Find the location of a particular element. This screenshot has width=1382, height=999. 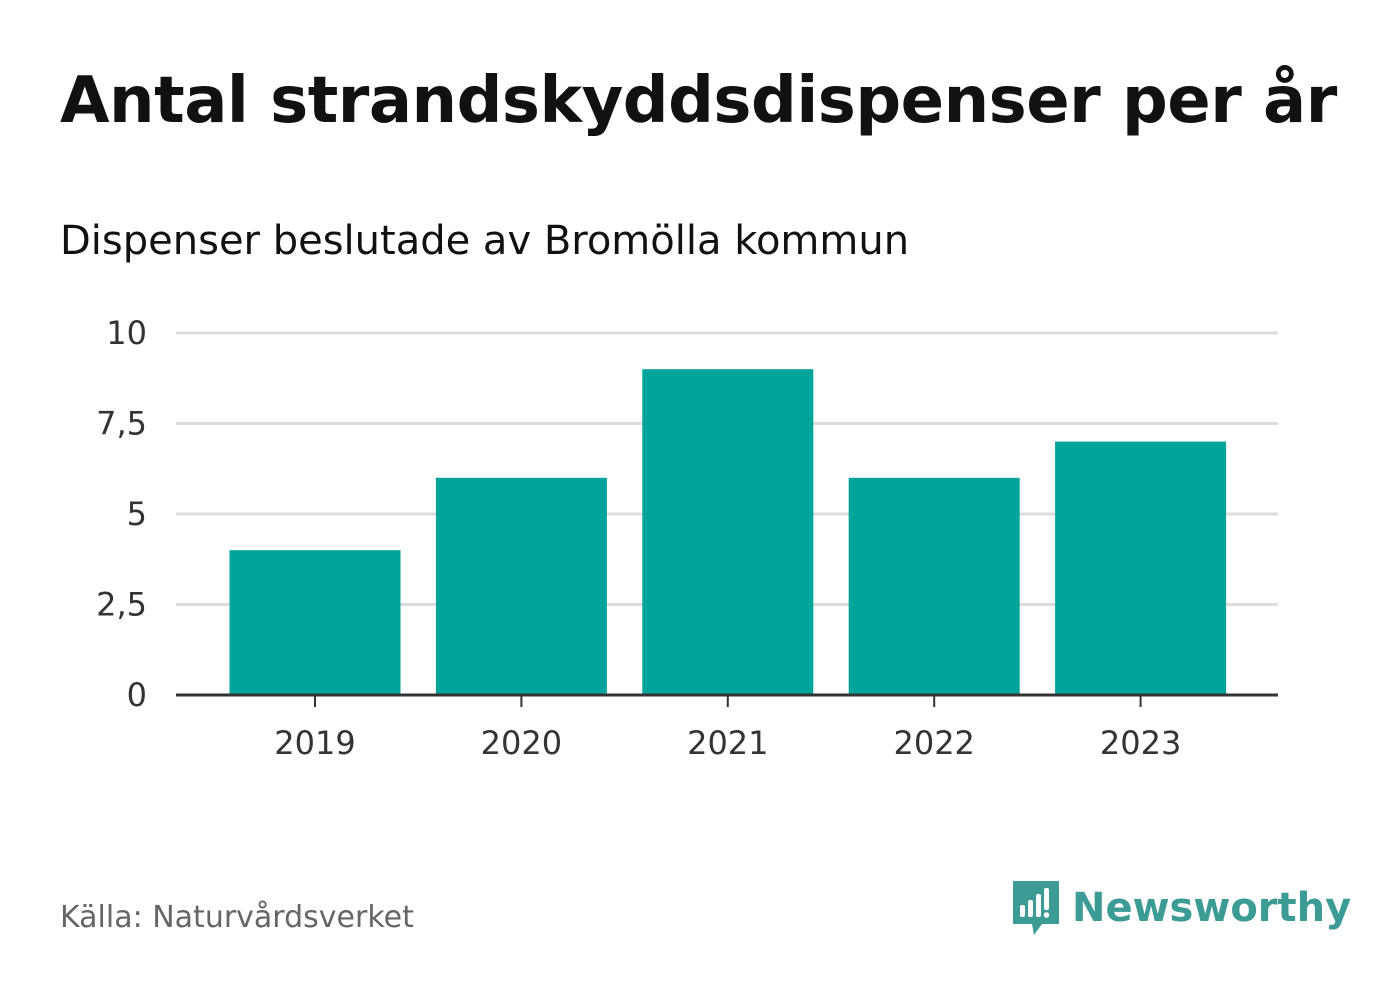

x-tick-label: 2020 is located at coordinates (521, 743).